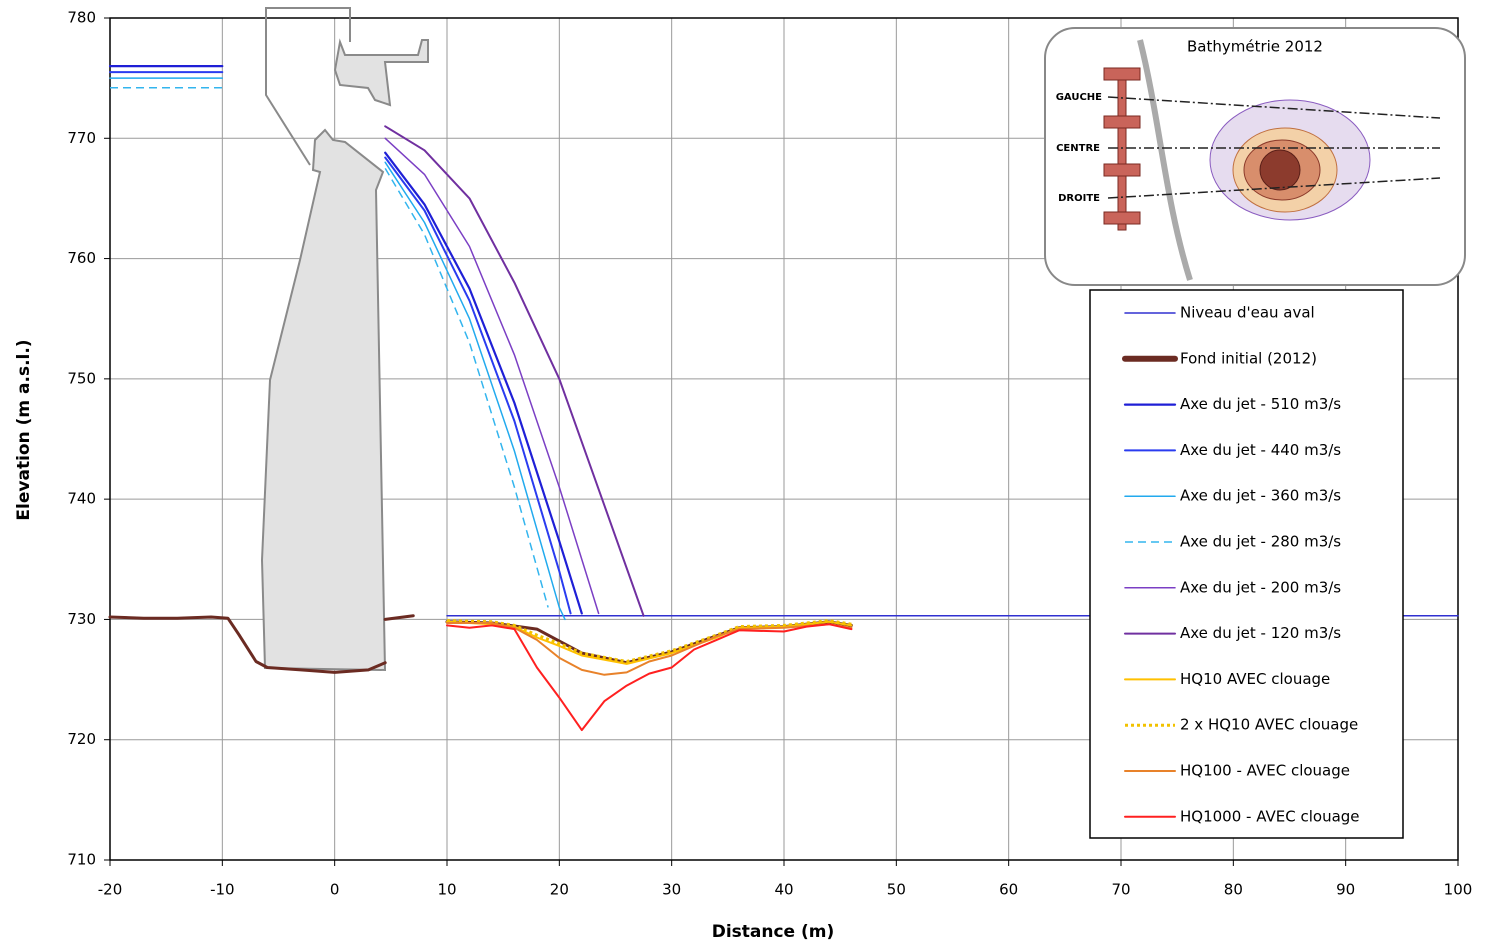  I want to click on inset-contour, so click(1280, 170).